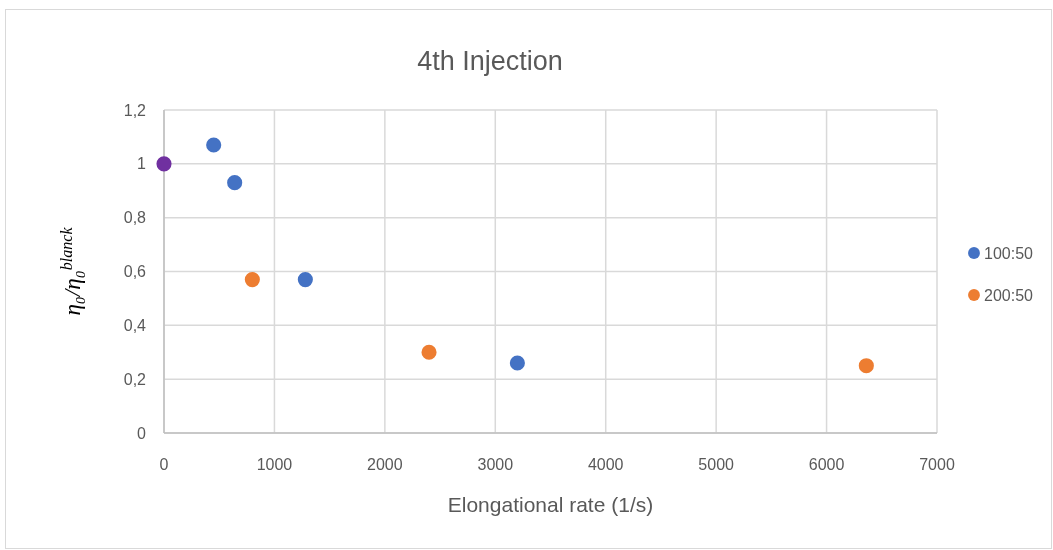 This screenshot has width=1053, height=550. What do you see at coordinates (135, 272) in the screenshot?
I see `y-tick-label: 0,6` at bounding box center [135, 272].